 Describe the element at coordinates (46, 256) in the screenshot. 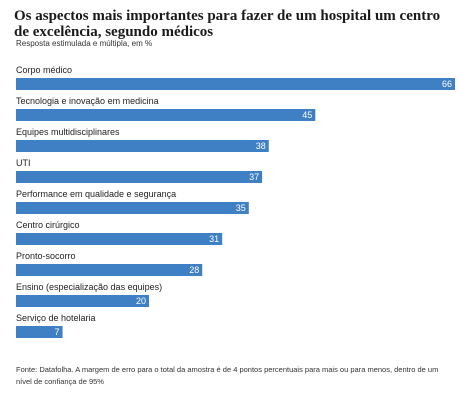

I see `category-label: Pronto-socorro` at that location.